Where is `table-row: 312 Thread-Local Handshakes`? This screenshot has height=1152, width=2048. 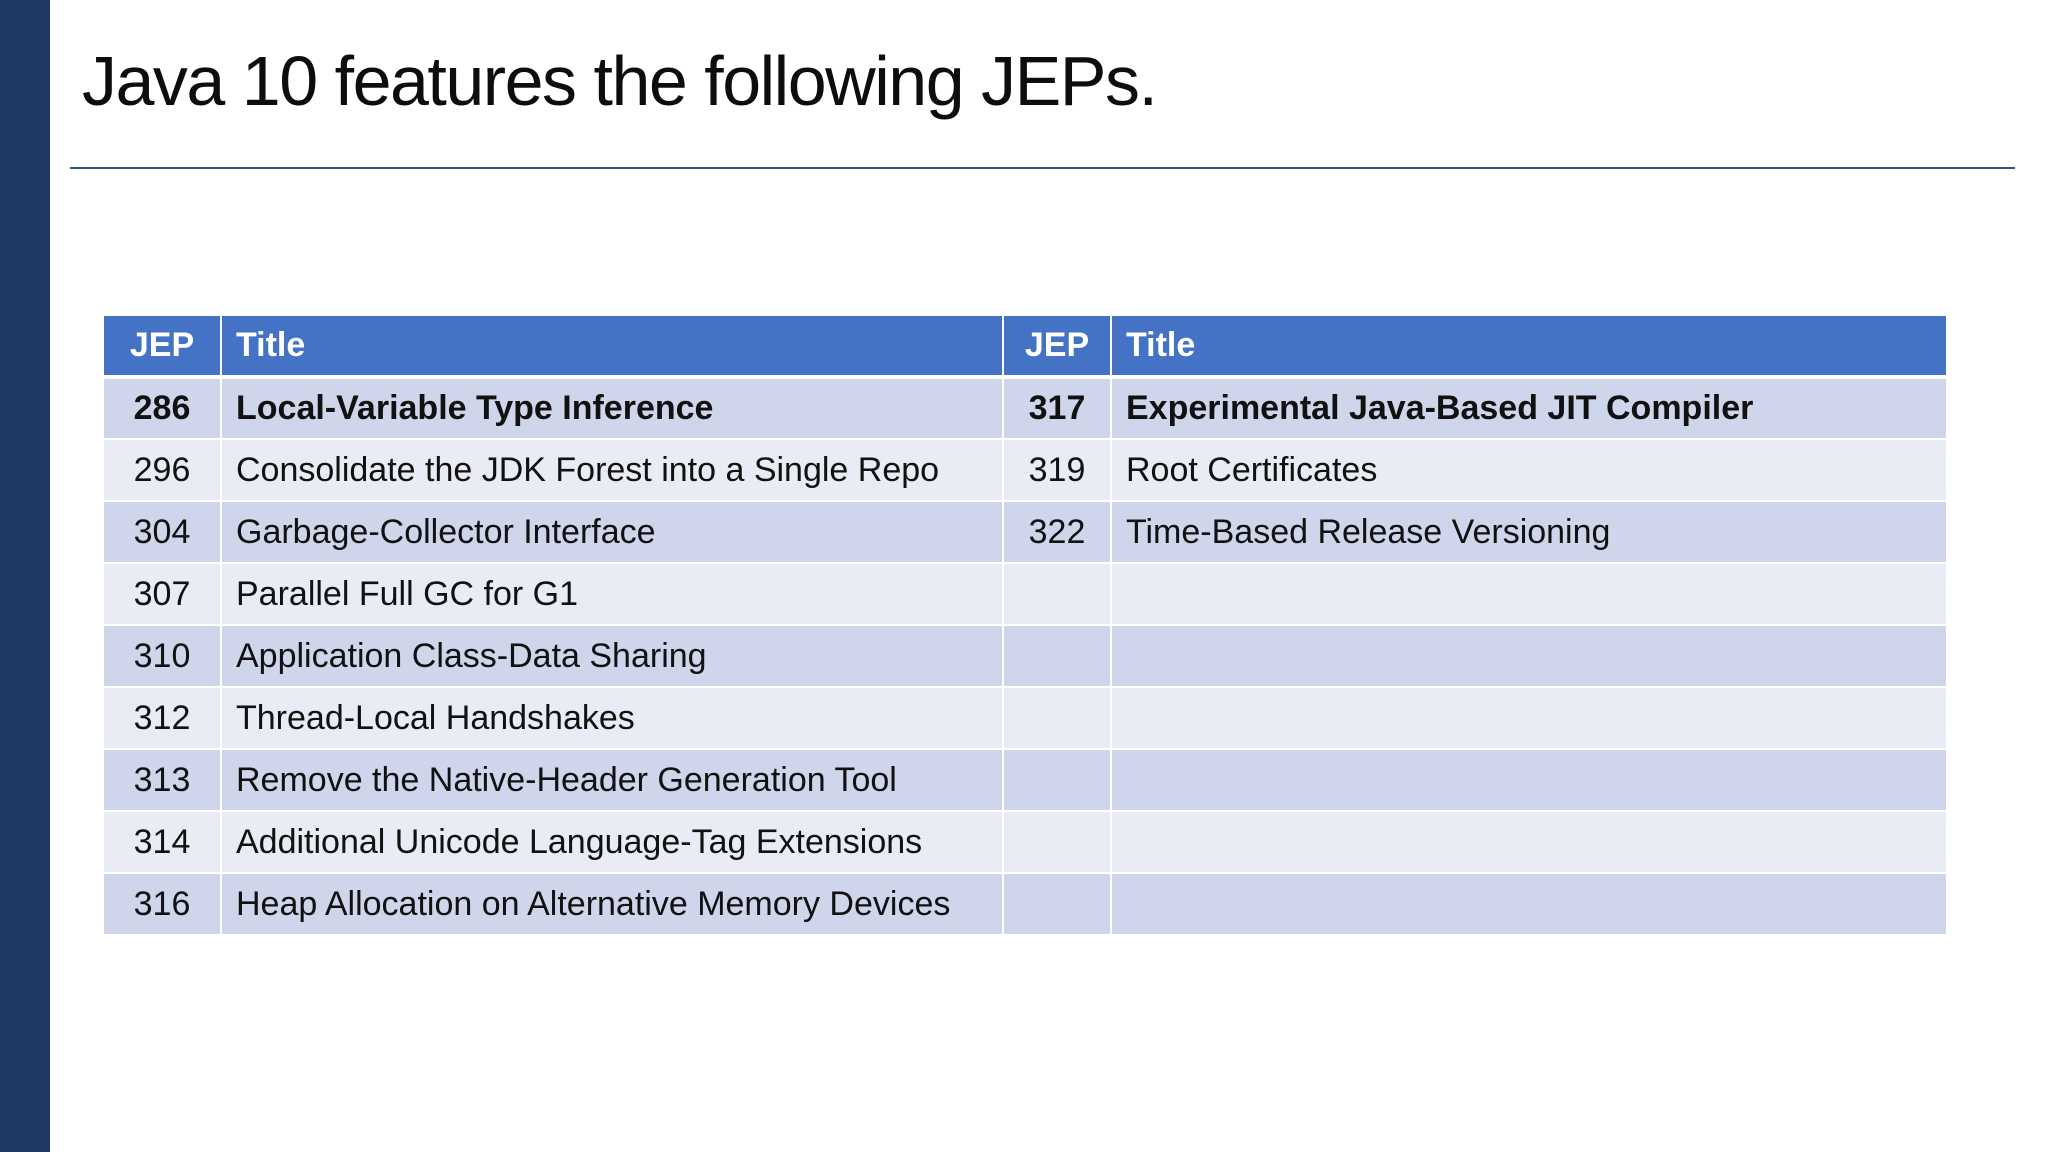 table-row: 312 Thread-Local Handshakes is located at coordinates (1025, 718).